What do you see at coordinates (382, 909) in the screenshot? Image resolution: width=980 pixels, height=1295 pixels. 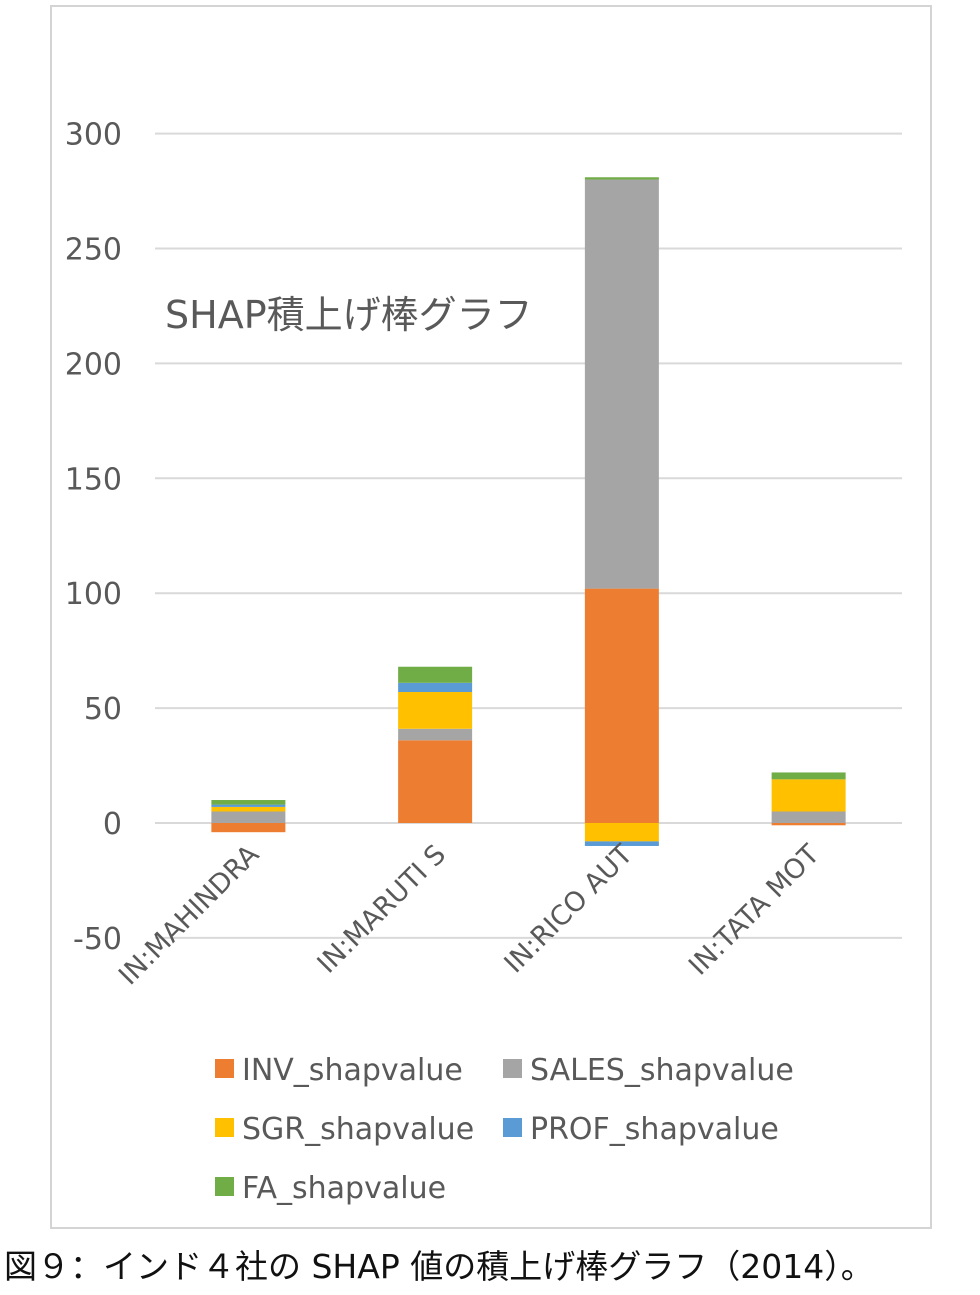 I see `x-category-label: IN:MARUTI S` at bounding box center [382, 909].